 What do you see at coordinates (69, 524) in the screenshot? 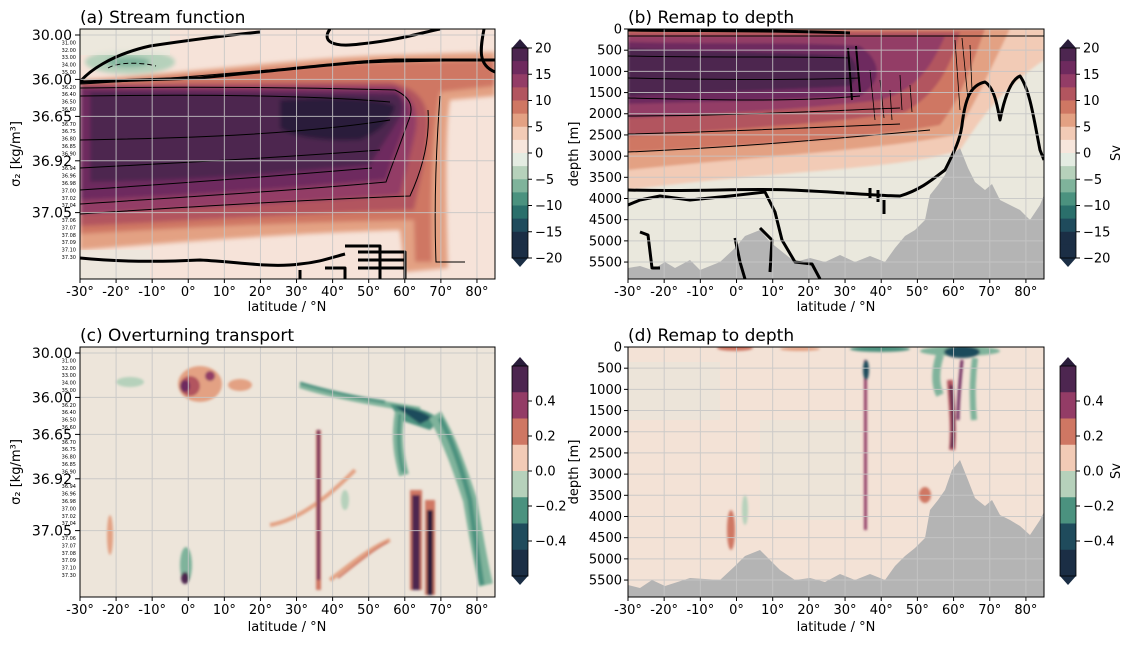
I see `y-minor-tick-label: 37.04` at bounding box center [69, 524].